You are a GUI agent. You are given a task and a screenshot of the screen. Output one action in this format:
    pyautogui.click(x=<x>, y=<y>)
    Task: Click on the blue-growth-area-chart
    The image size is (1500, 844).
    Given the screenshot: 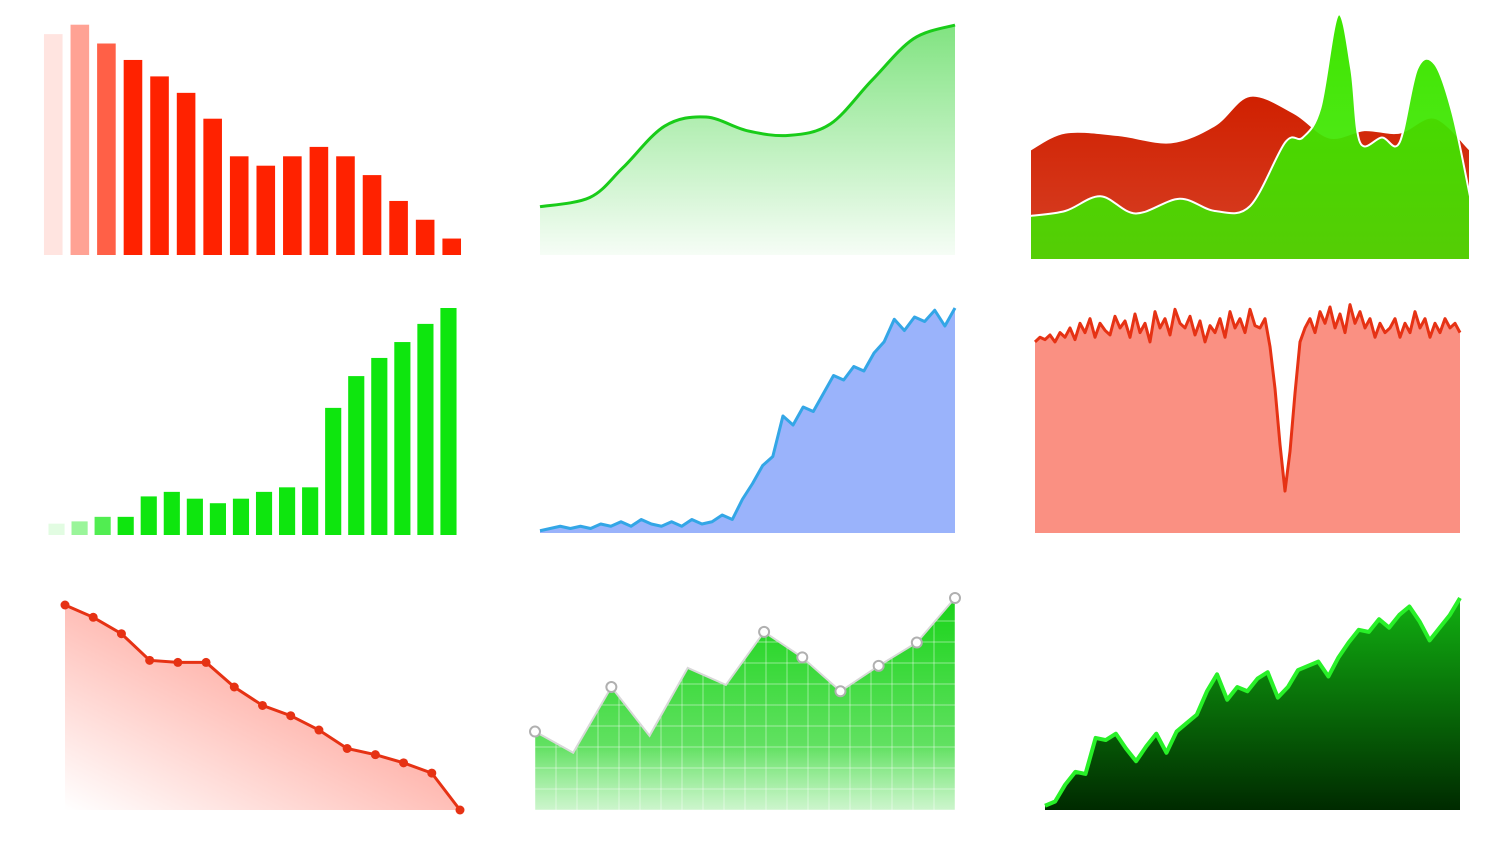 What is the action you would take?
    pyautogui.click(x=748, y=420)
    